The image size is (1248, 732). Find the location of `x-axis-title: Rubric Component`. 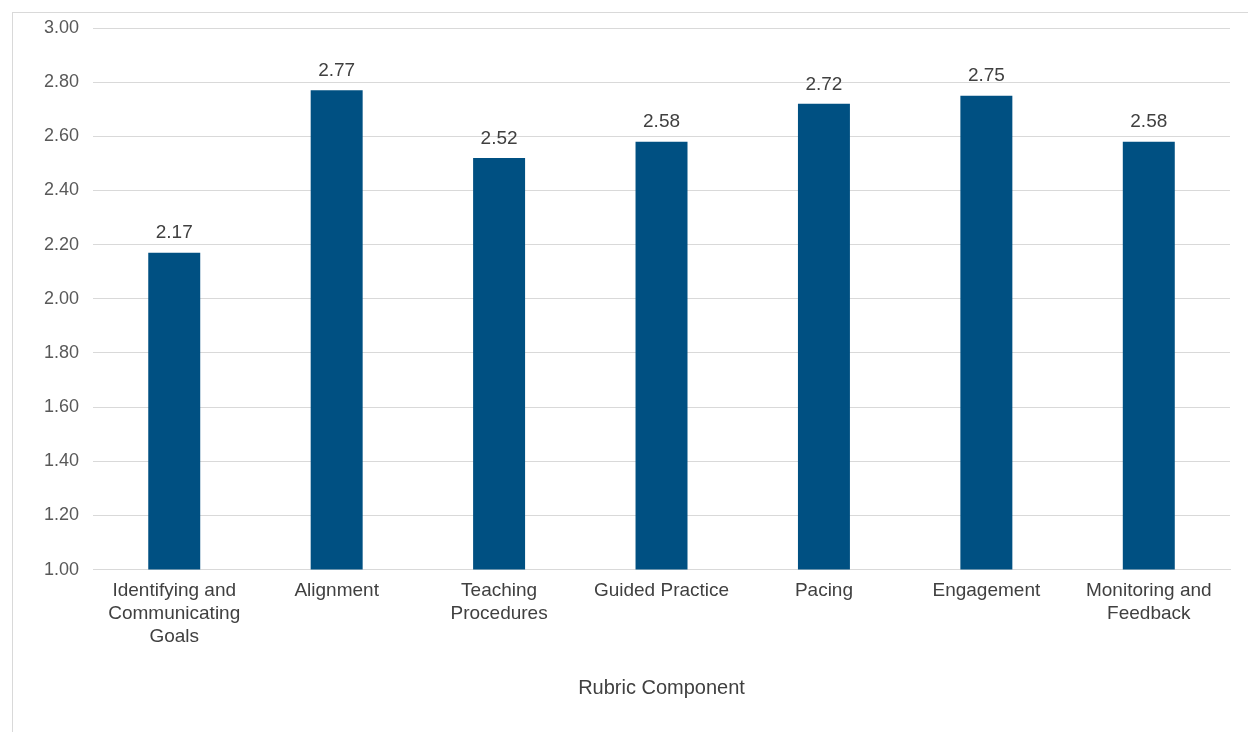

x-axis-title: Rubric Component is located at coordinates (662, 686).